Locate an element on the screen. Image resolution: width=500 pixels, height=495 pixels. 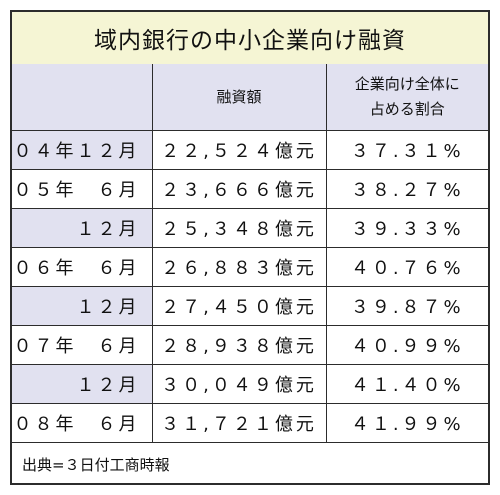
header-share-line1: 企業向け全体に is located at coordinates (407, 84).